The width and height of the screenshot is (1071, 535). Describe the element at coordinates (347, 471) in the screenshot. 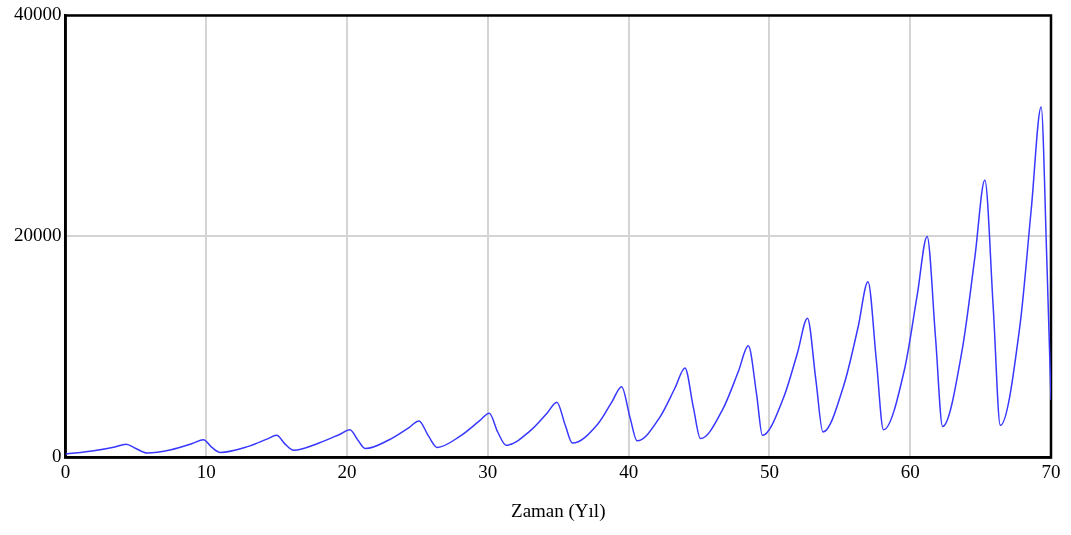

I see `x-tick-label: 20` at that location.